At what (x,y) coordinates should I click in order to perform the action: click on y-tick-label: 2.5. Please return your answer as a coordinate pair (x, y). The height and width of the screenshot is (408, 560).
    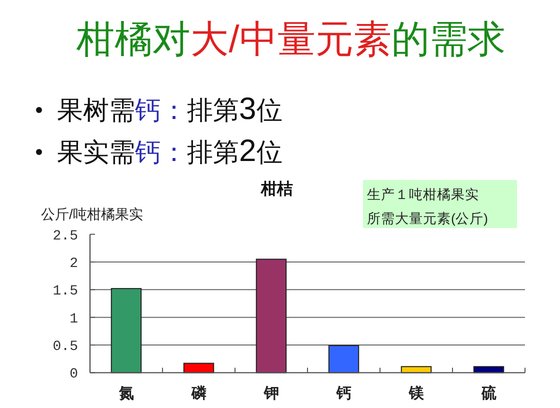
    Looking at the image, I should click on (65, 236).